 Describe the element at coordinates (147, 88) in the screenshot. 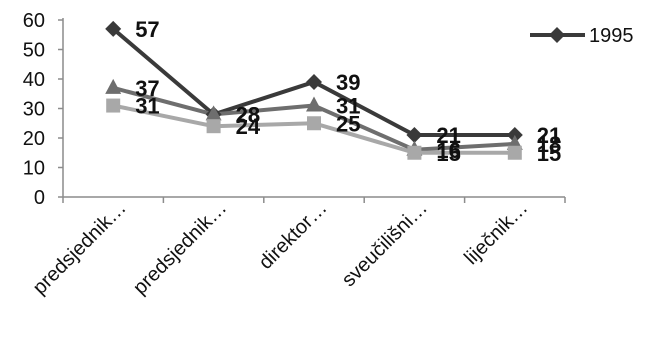

I see `data-label: 37` at that location.